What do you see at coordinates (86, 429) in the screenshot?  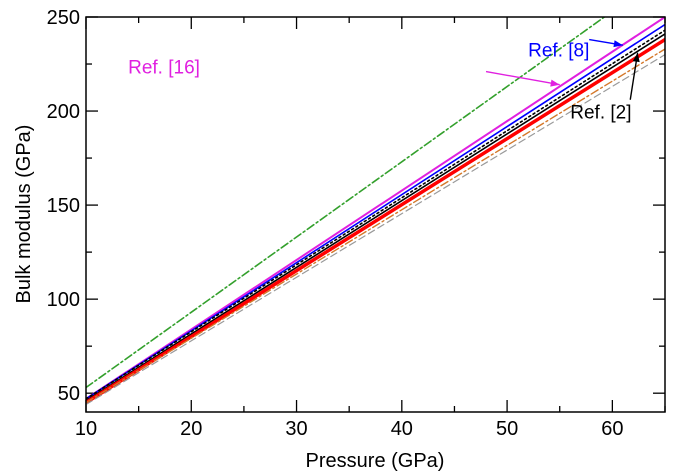 I see `x-tick-label: 10` at bounding box center [86, 429].